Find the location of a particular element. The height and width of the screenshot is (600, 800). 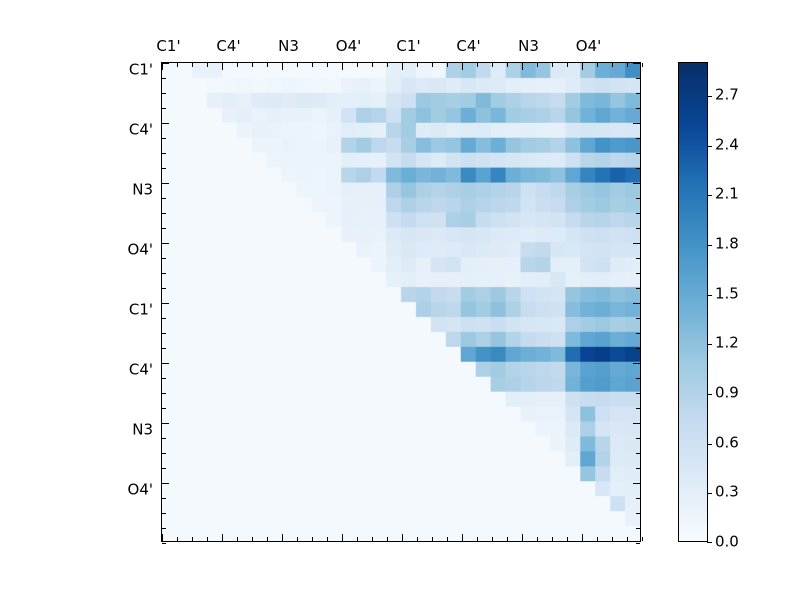

colorbar-tick-label: 2.7 is located at coordinates (727, 94).